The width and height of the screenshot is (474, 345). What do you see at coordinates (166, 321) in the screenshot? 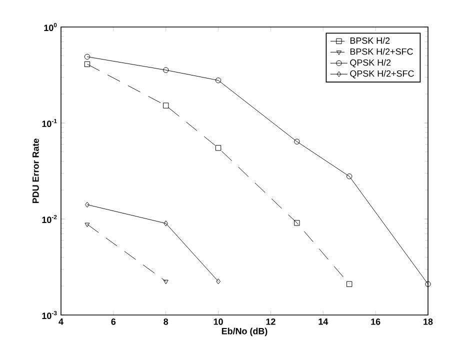
I see `x-tick-label: 8` at bounding box center [166, 321].